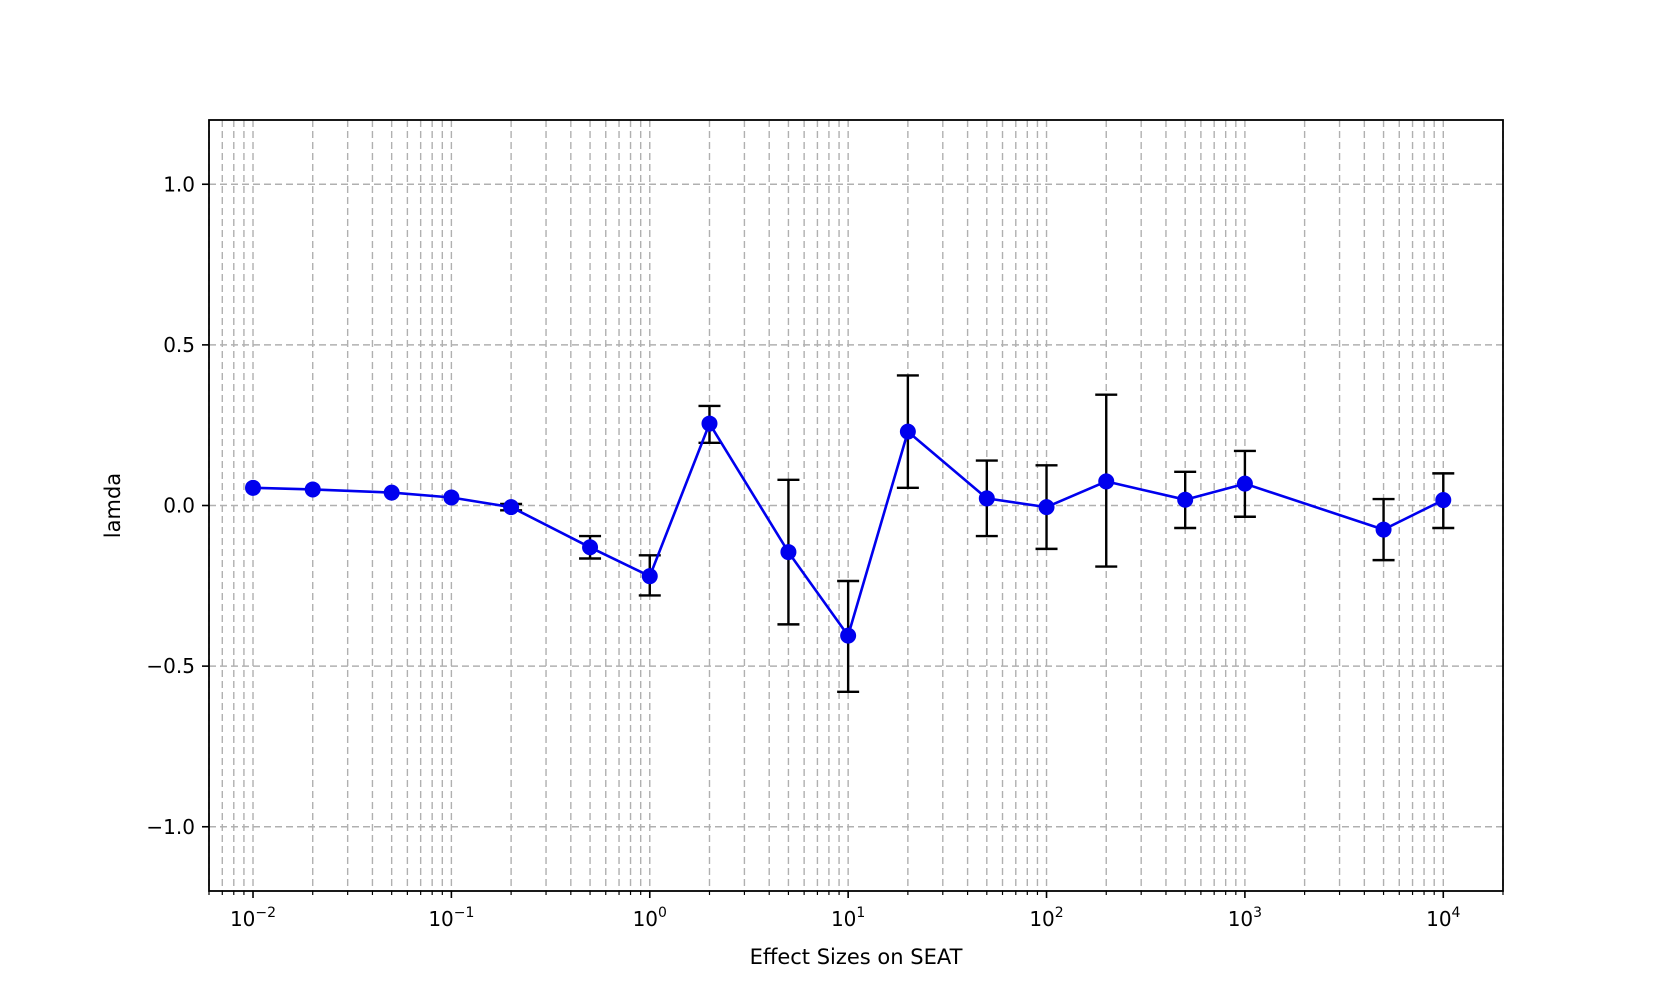 Image resolution: width=1661 pixels, height=997 pixels. I want to click on x-tick-label: 10³, so click(1245, 918).